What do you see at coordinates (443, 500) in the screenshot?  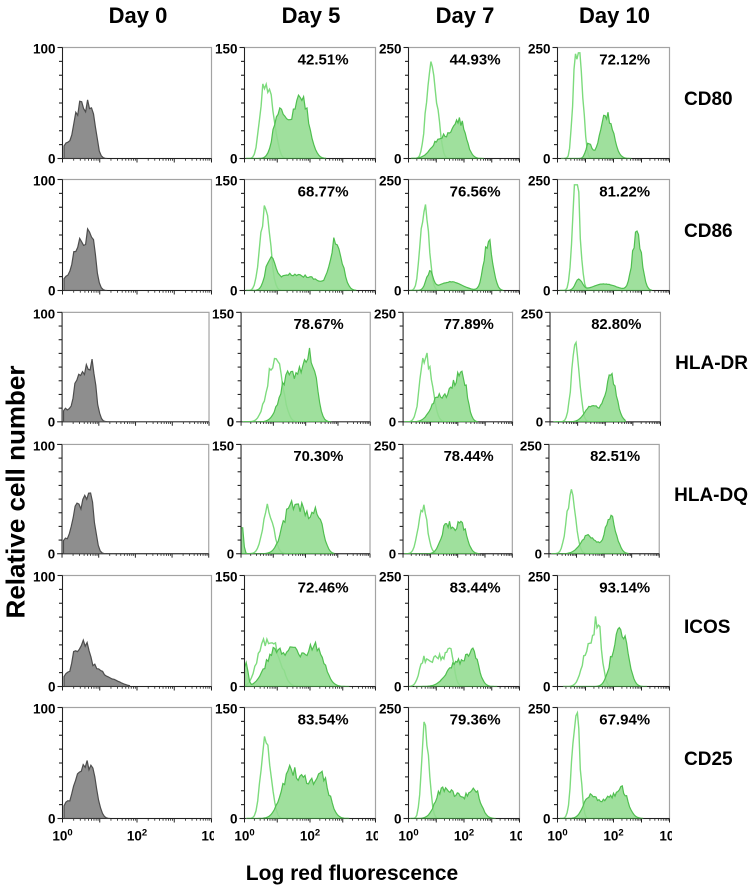 I see `histogram-panel-HLA-DQ-Day7: 250 0 78.44%` at bounding box center [443, 500].